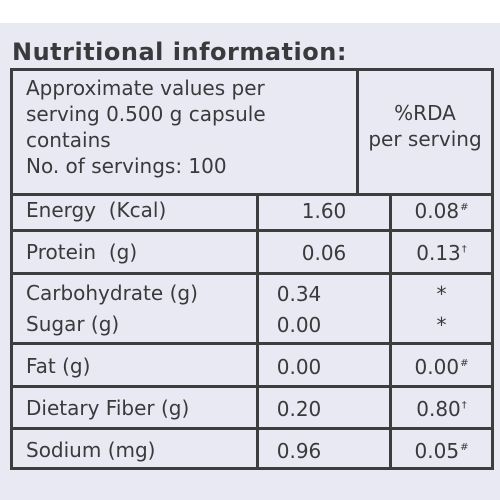  I want to click on nutrient-rda: 0.13†, so click(441, 253).